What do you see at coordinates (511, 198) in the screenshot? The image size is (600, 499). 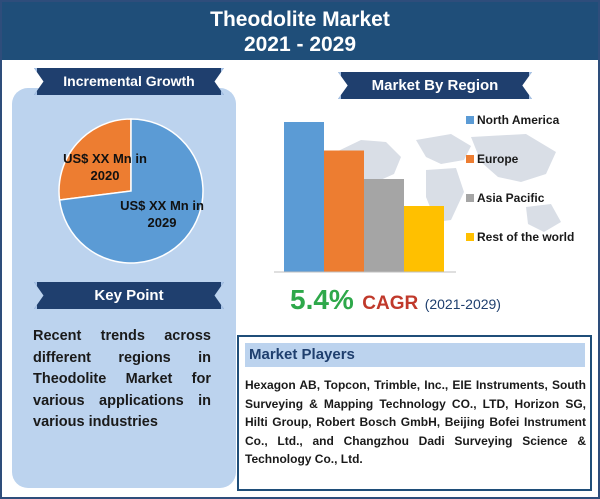 I see `legend-label-asia-pacific: Asia Pacific` at bounding box center [511, 198].